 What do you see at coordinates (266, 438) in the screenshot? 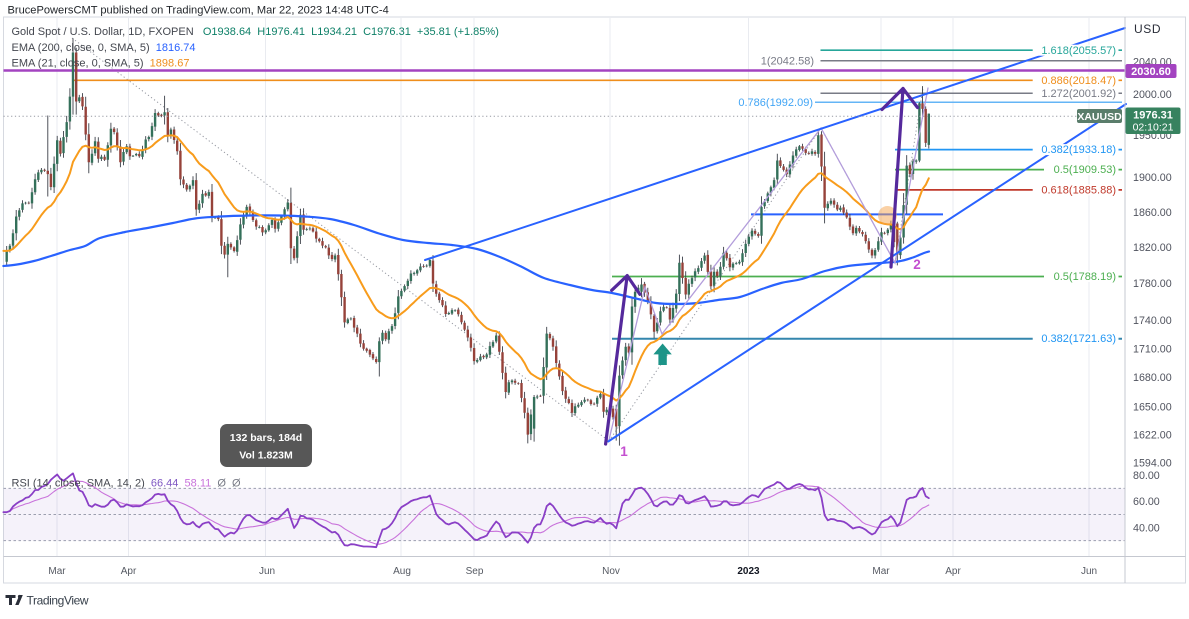
I see `svg-text: 132 bars, 184d` at bounding box center [266, 438].